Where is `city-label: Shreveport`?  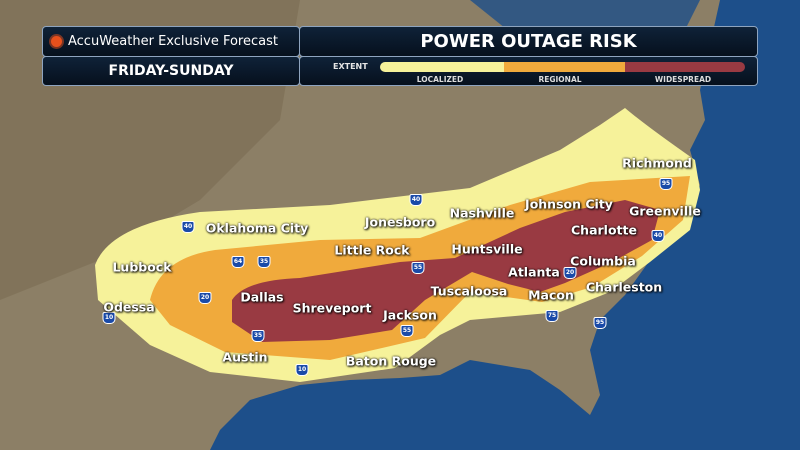 city-label: Shreveport is located at coordinates (332, 308).